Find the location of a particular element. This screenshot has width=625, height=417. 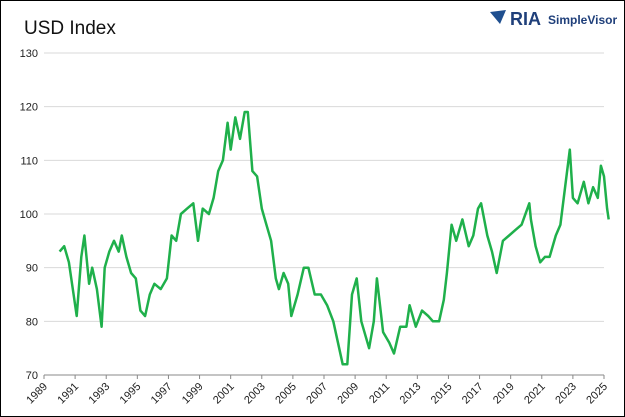

y-tick-label: 120 is located at coordinates (29, 108).